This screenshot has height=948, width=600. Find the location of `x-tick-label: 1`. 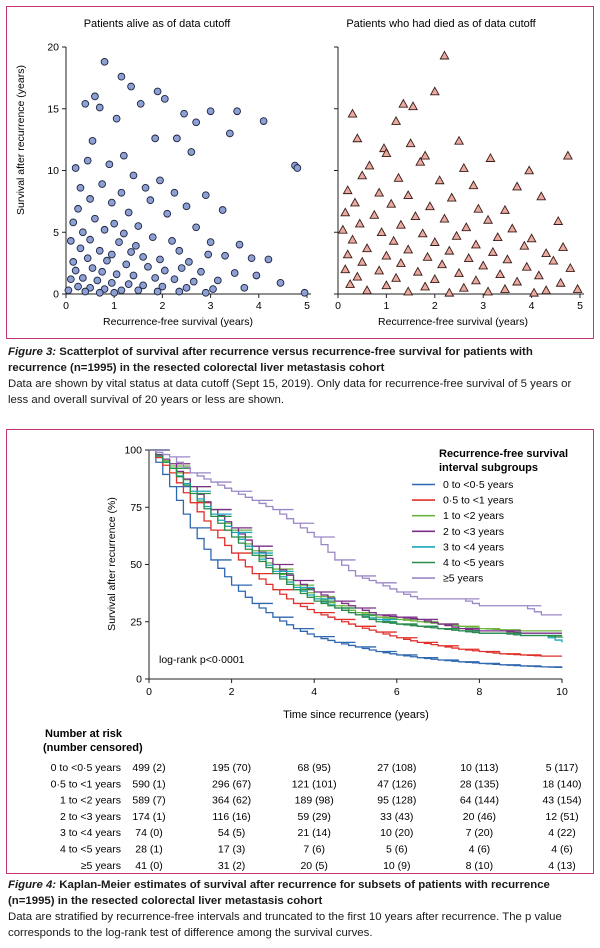

x-tick-label: 1 is located at coordinates (114, 306).